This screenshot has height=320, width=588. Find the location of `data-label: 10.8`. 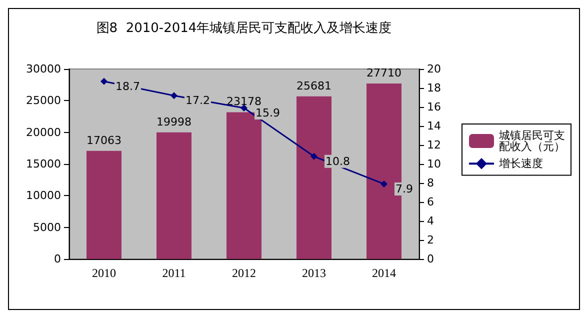

data-label: 10.8 is located at coordinates (338, 161).